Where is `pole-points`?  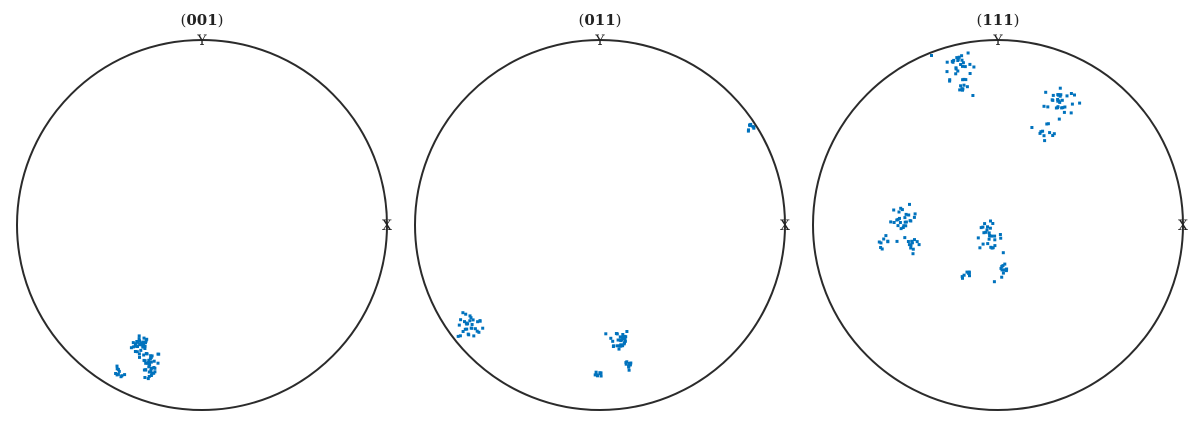
pole-points is located at coordinates (137, 357).